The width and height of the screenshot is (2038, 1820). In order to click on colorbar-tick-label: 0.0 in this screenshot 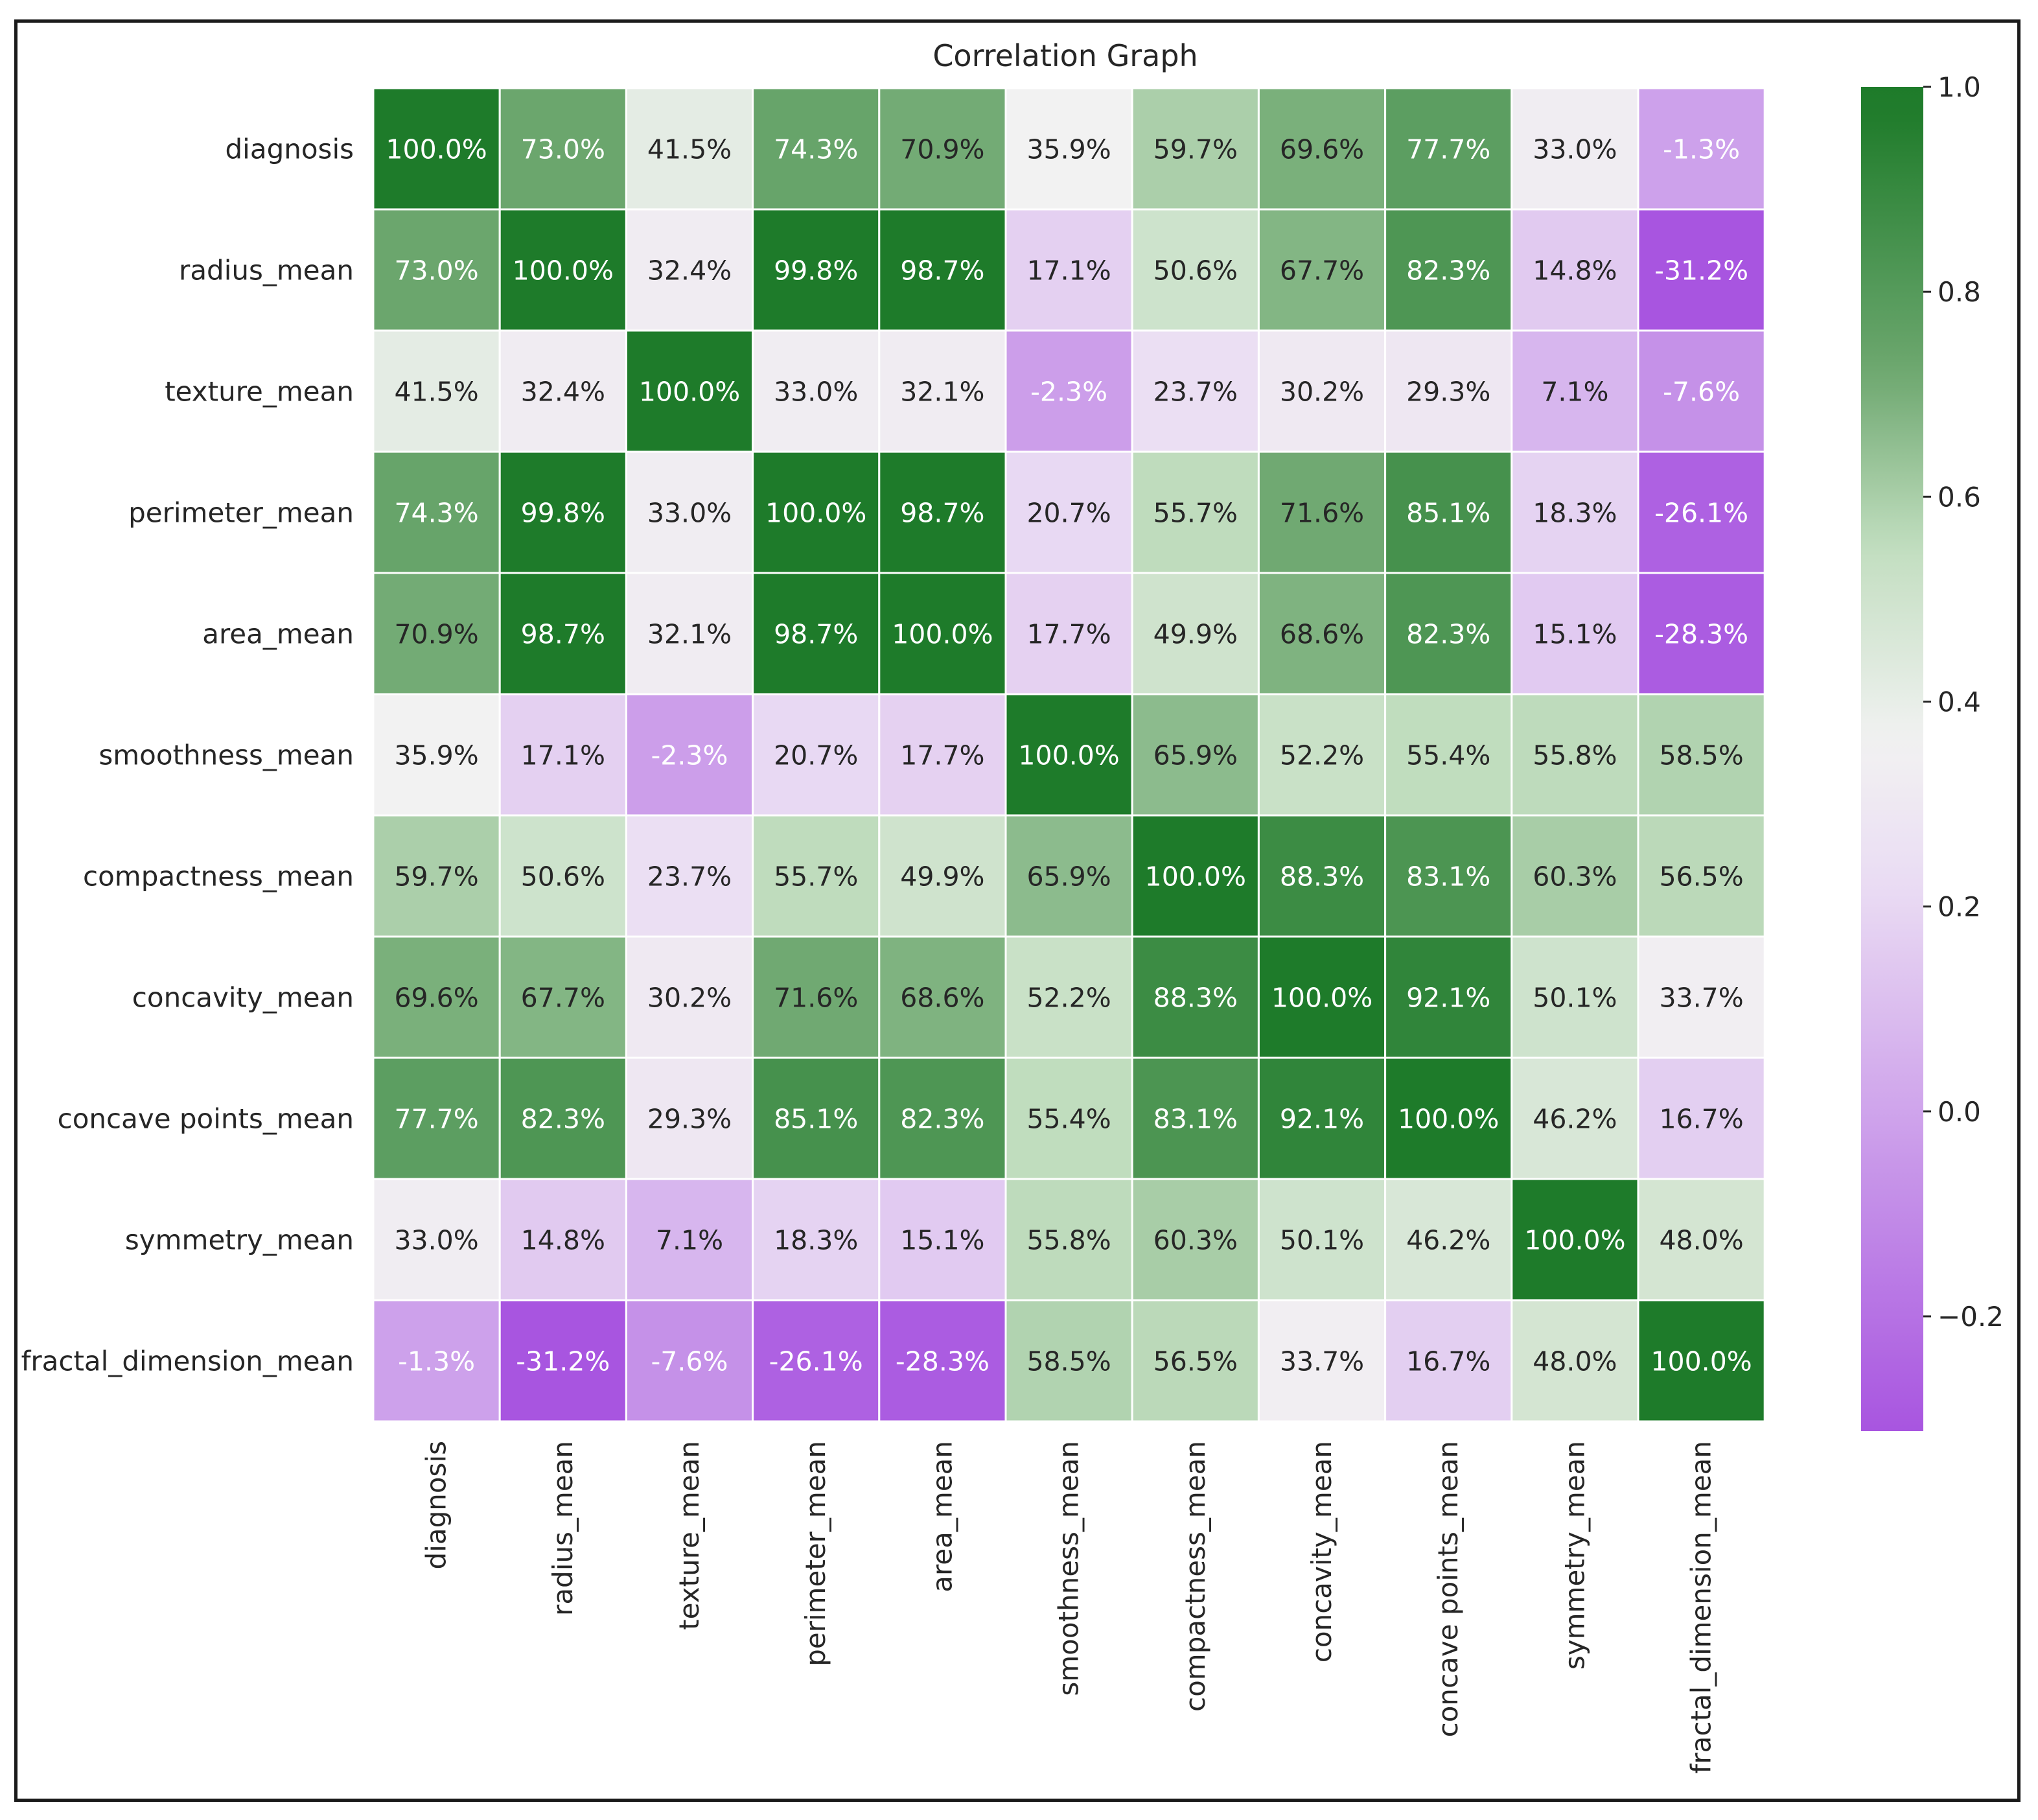, I will do `click(1959, 1112)`.